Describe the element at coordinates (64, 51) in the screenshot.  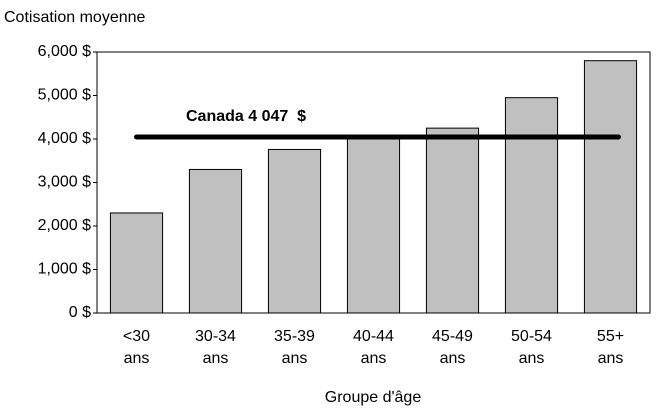
I see `y-tick-label: 6,000 $` at that location.